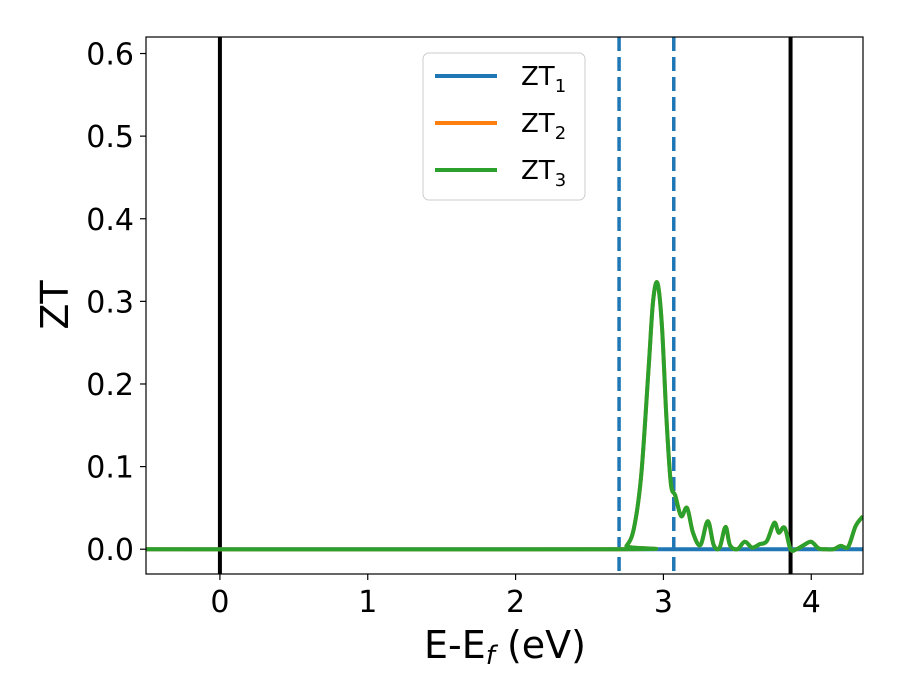 The height and width of the screenshot is (700, 900). I want to click on y-tick-label: 0.4, so click(110, 220).